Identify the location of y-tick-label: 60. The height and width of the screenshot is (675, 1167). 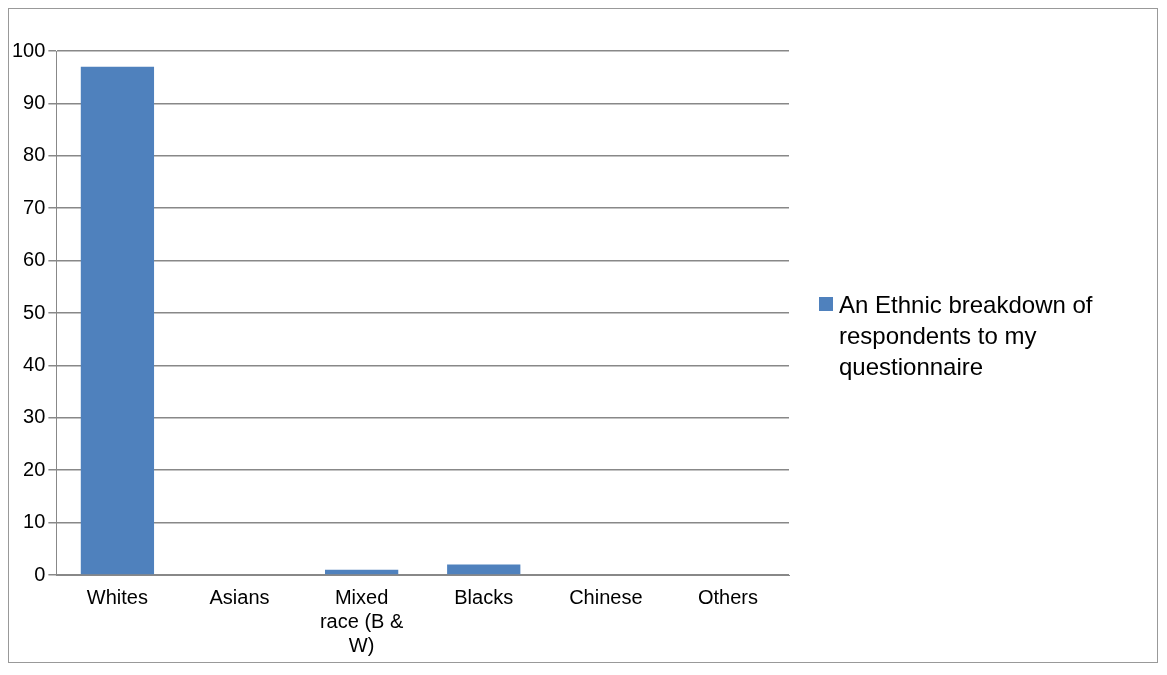
(34, 258).